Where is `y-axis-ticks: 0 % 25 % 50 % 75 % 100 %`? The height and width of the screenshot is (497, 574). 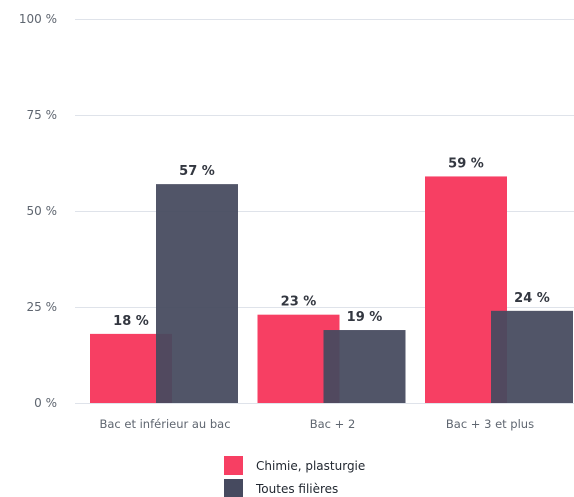 y-axis-ticks: 0 % 25 % 50 % 75 % 100 % is located at coordinates (38, 211).